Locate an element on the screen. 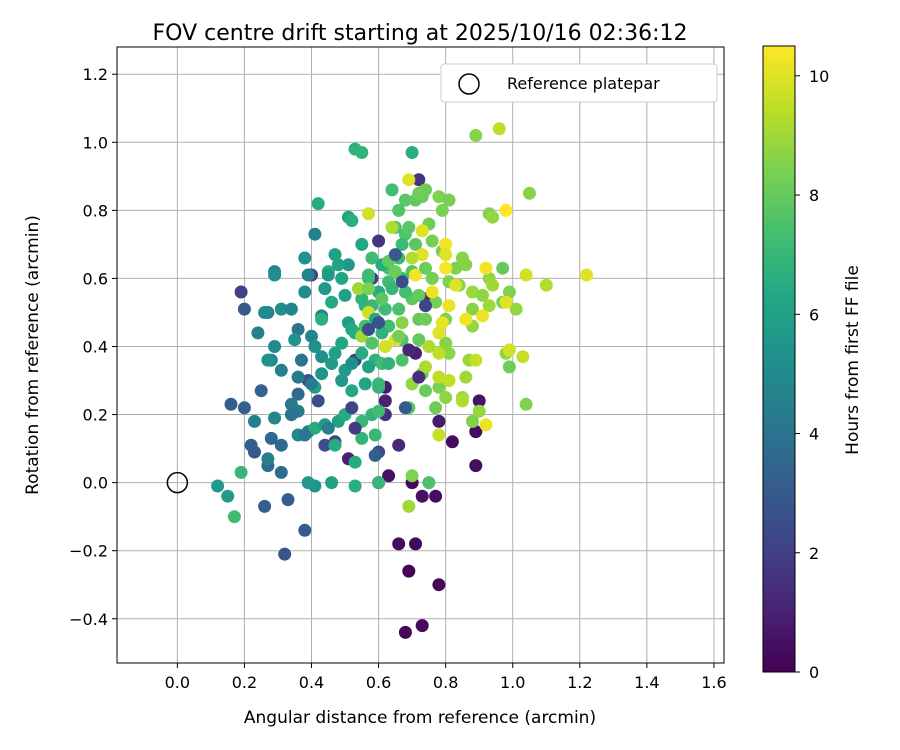 This screenshot has width=900, height=750. x-axis-label: Angular distance from reference (arcmin) is located at coordinates (420, 718).